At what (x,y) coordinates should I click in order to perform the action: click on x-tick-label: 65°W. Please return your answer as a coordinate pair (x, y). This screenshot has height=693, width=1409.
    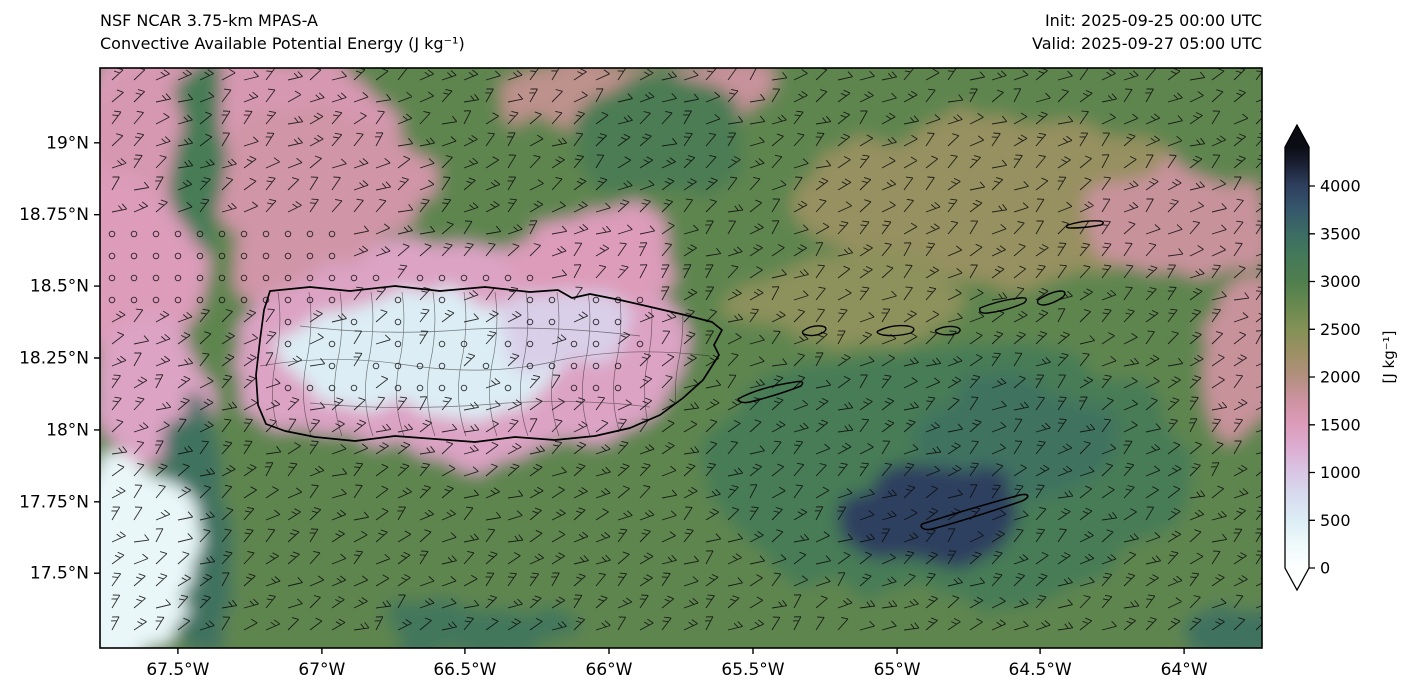
    Looking at the image, I should click on (897, 670).